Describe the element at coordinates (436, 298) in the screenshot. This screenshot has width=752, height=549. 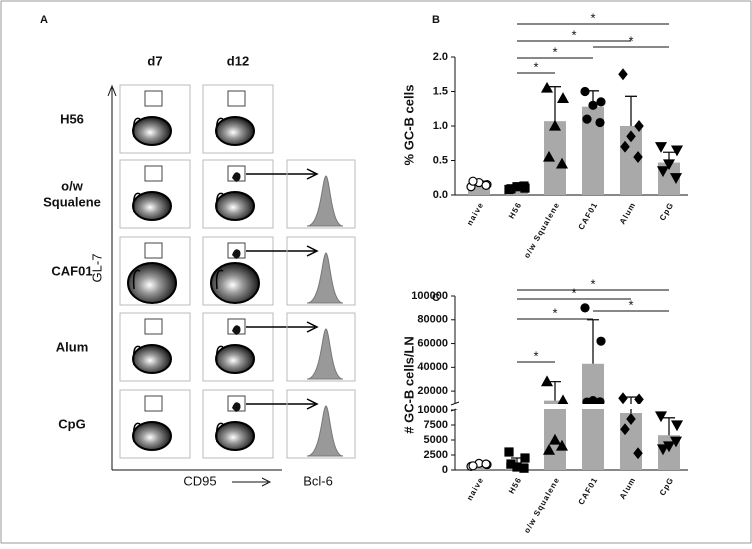
I see `panel-label: C` at that location.